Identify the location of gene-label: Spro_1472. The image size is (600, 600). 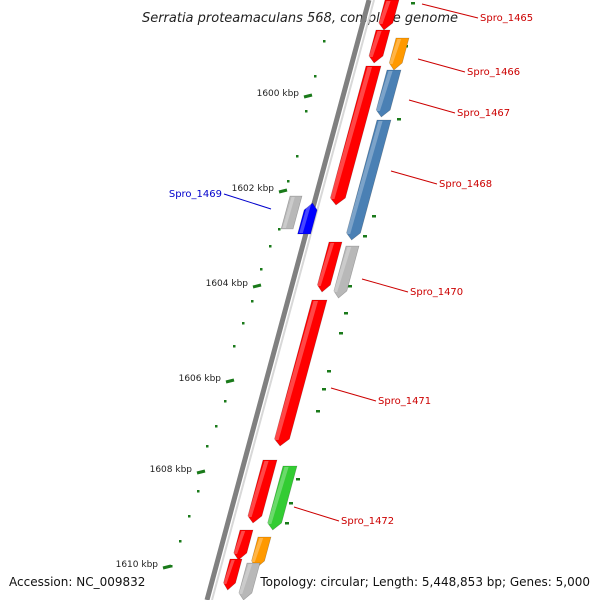
(367, 521).